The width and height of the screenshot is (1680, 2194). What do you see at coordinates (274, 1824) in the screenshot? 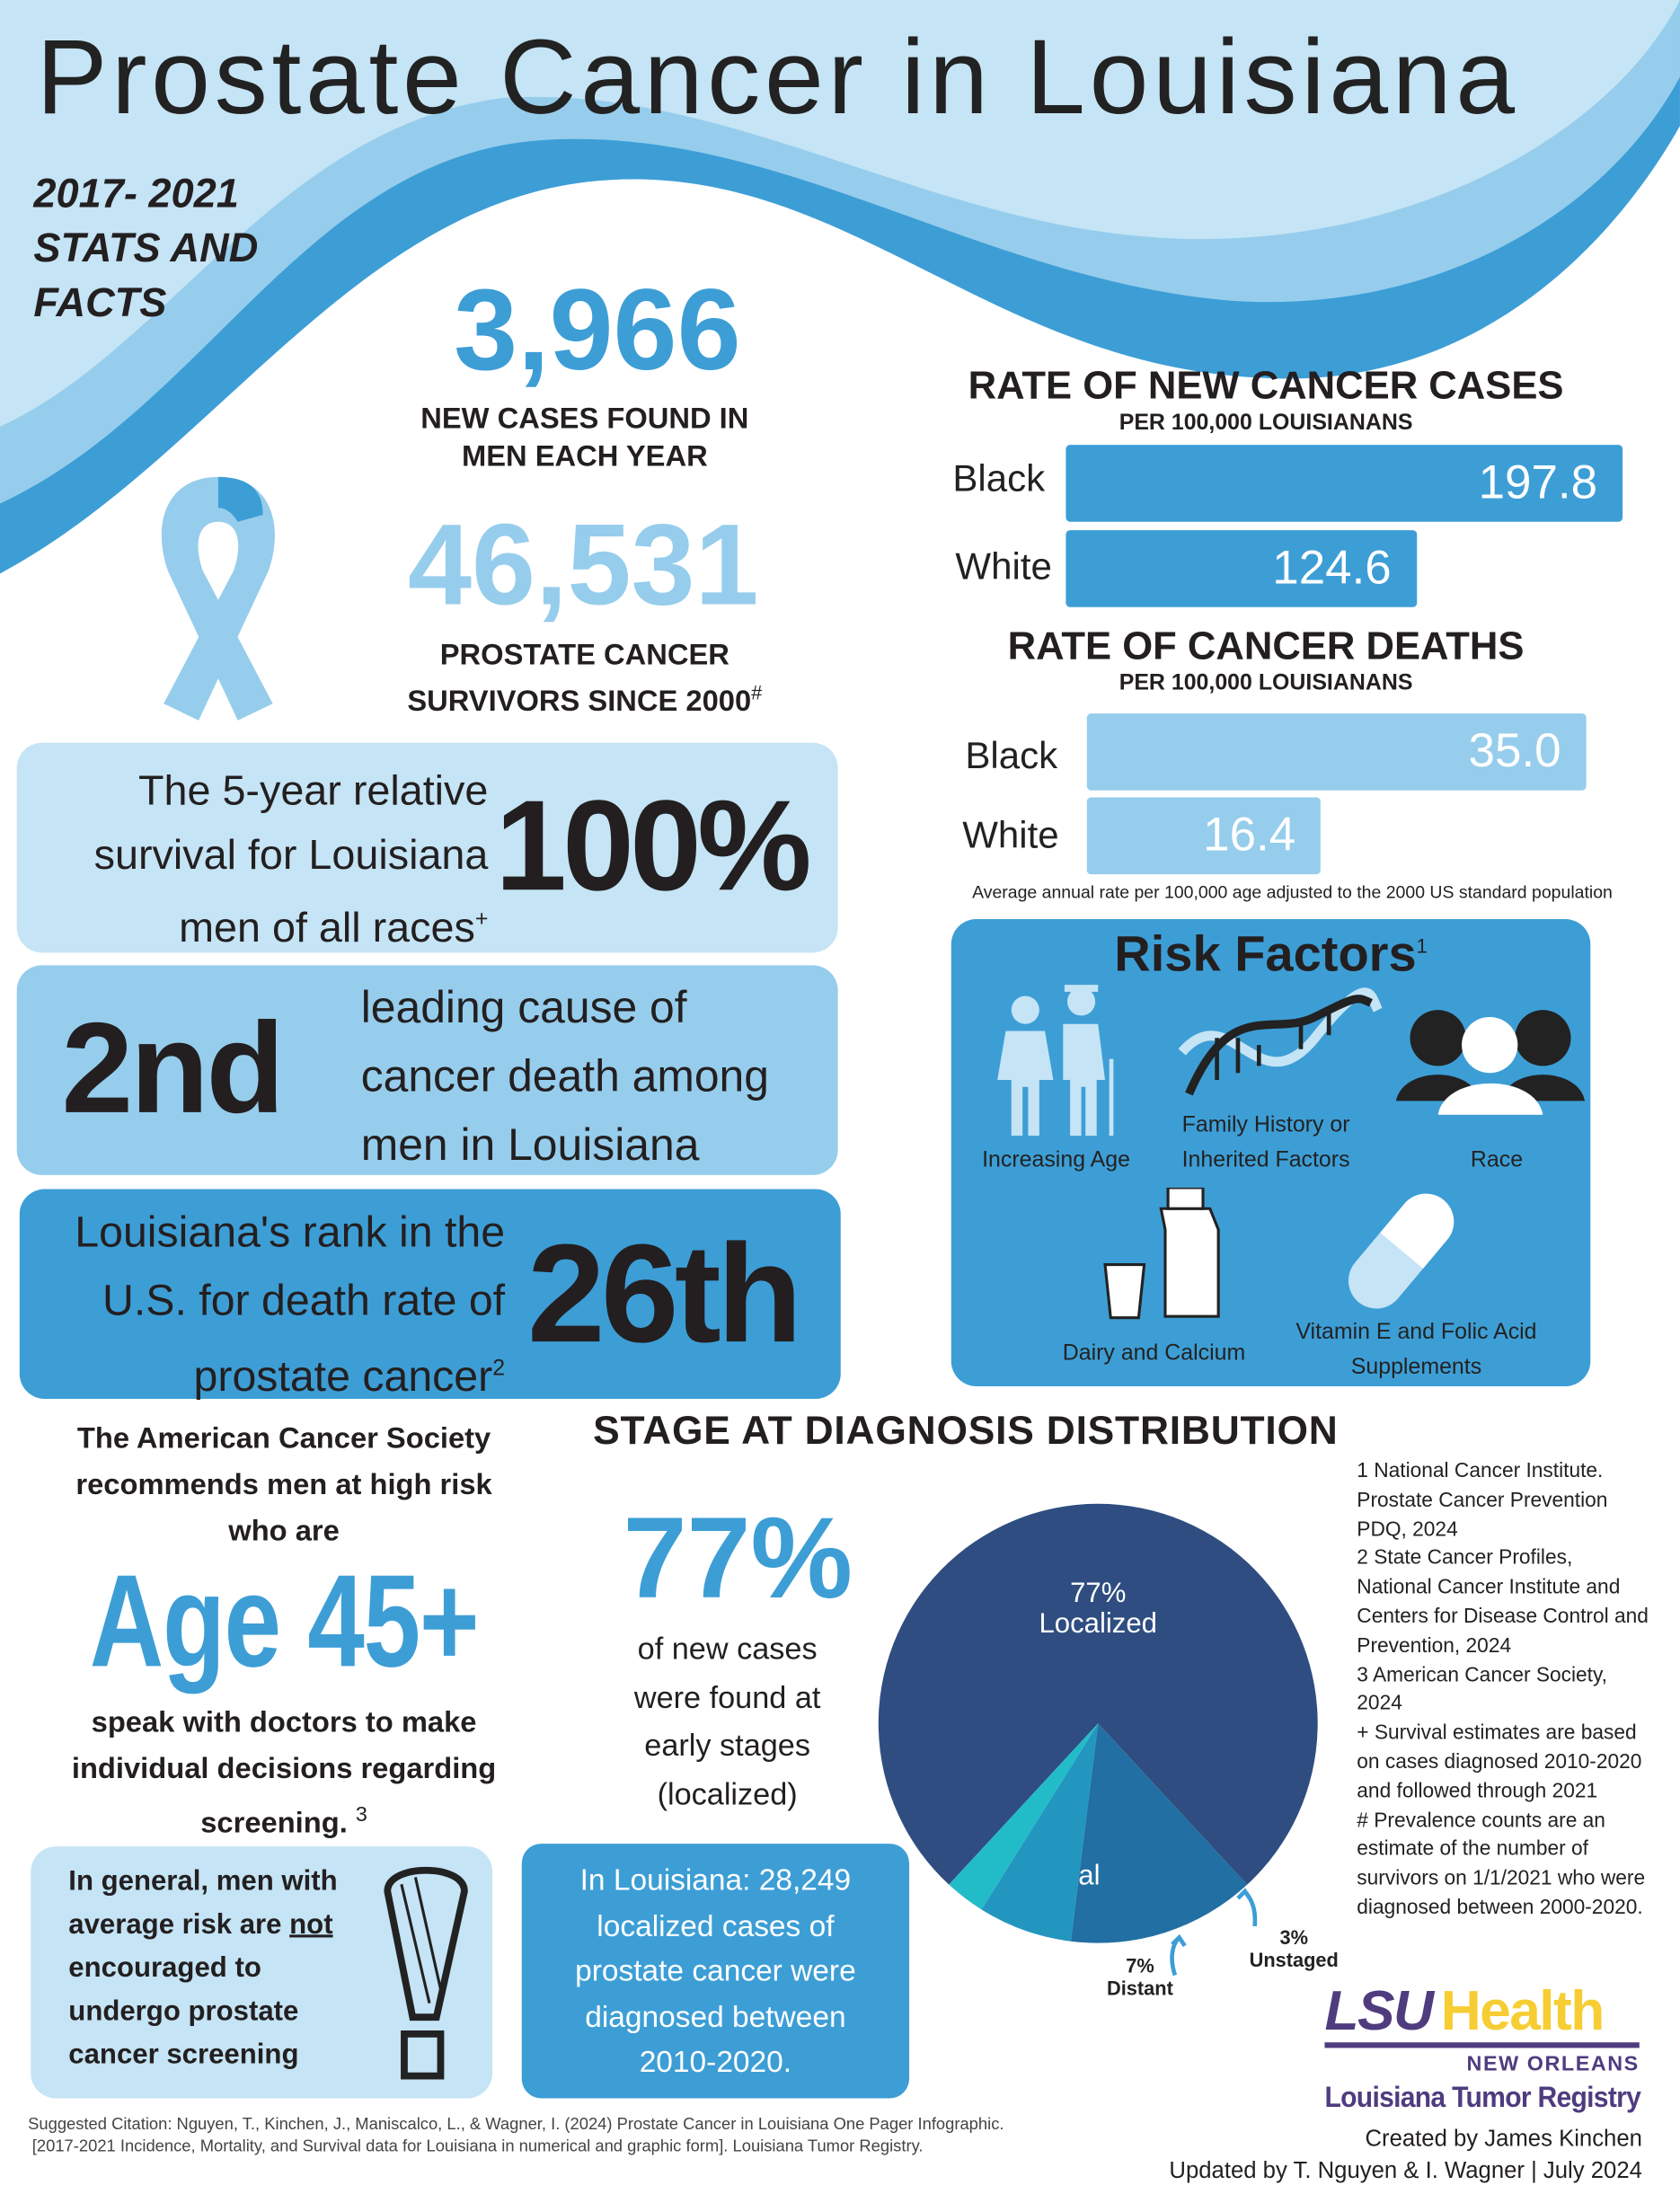
I see `text-line: screening.` at bounding box center [274, 1824].